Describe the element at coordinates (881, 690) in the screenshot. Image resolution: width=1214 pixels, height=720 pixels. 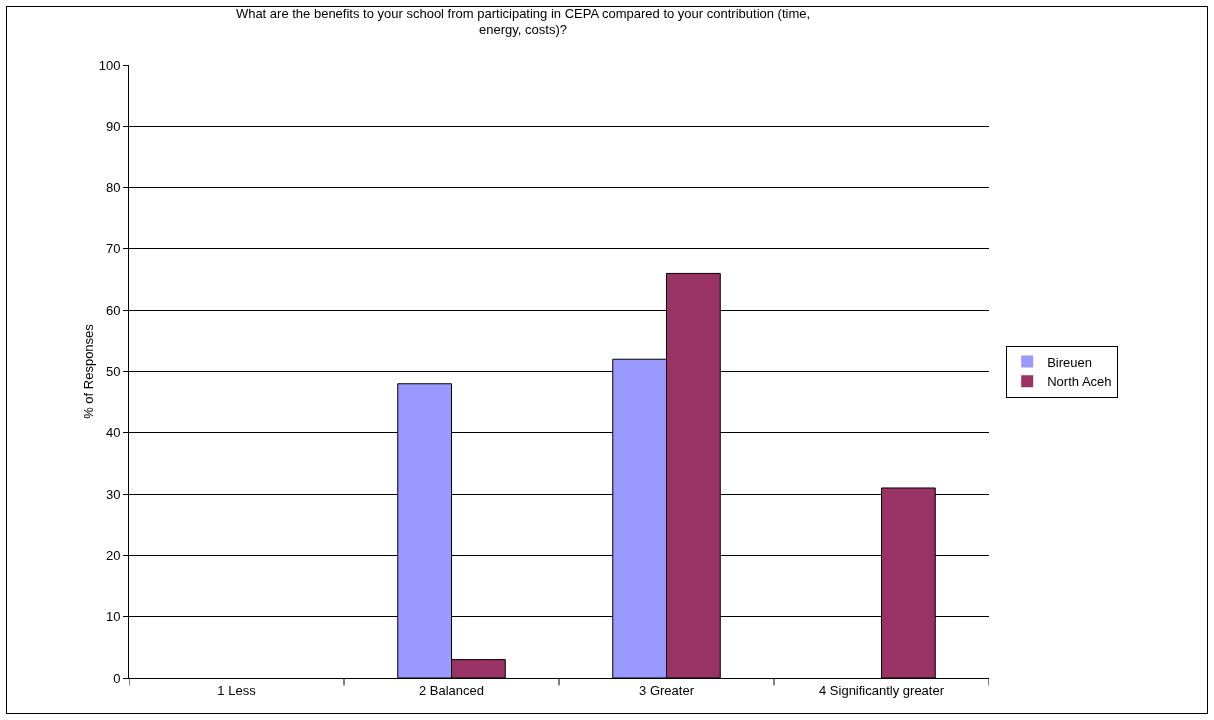
I see `x-tick-label: 4 Significantly greater` at that location.